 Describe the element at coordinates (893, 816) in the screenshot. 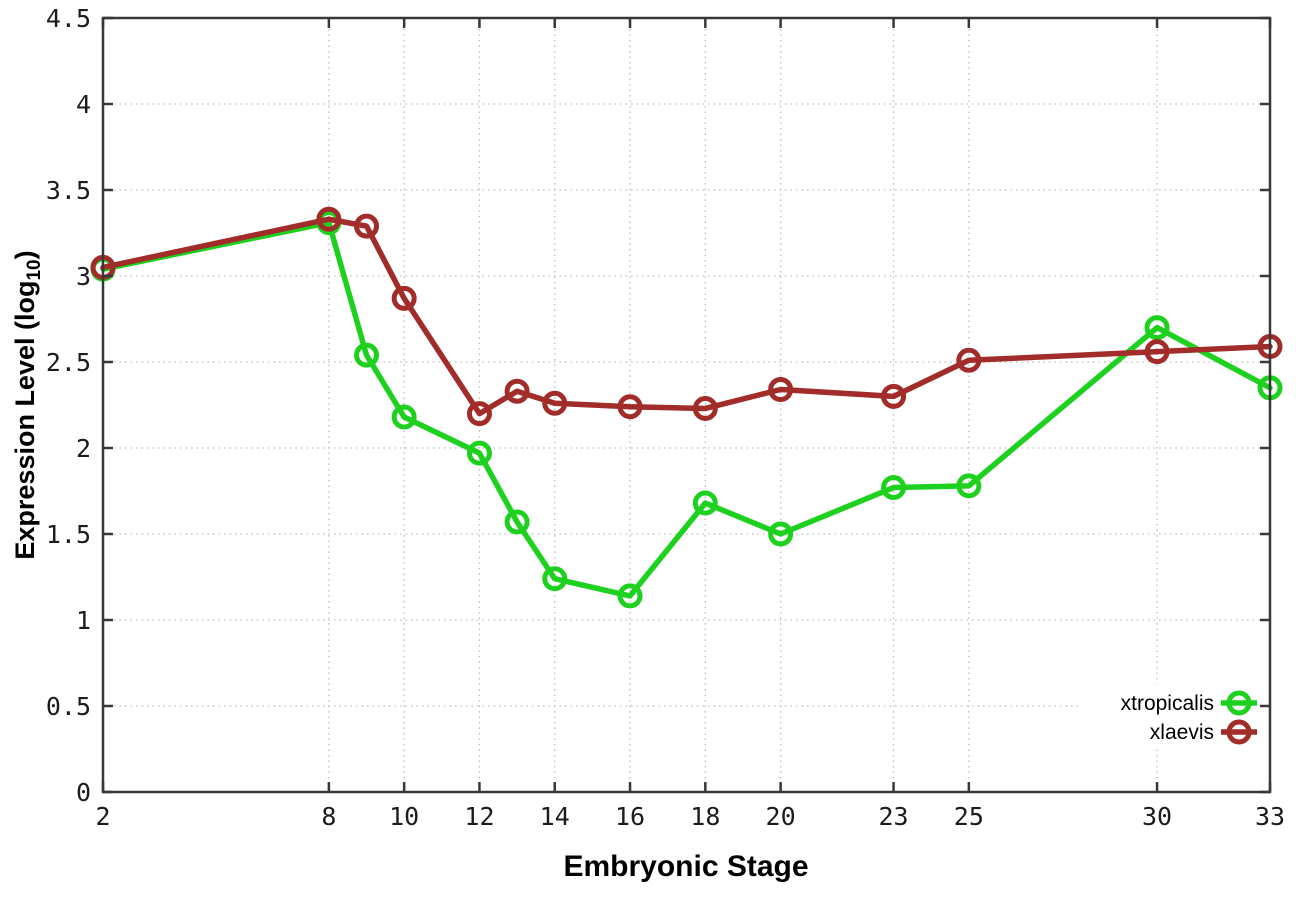

I see `x-tick-label: 23` at that location.